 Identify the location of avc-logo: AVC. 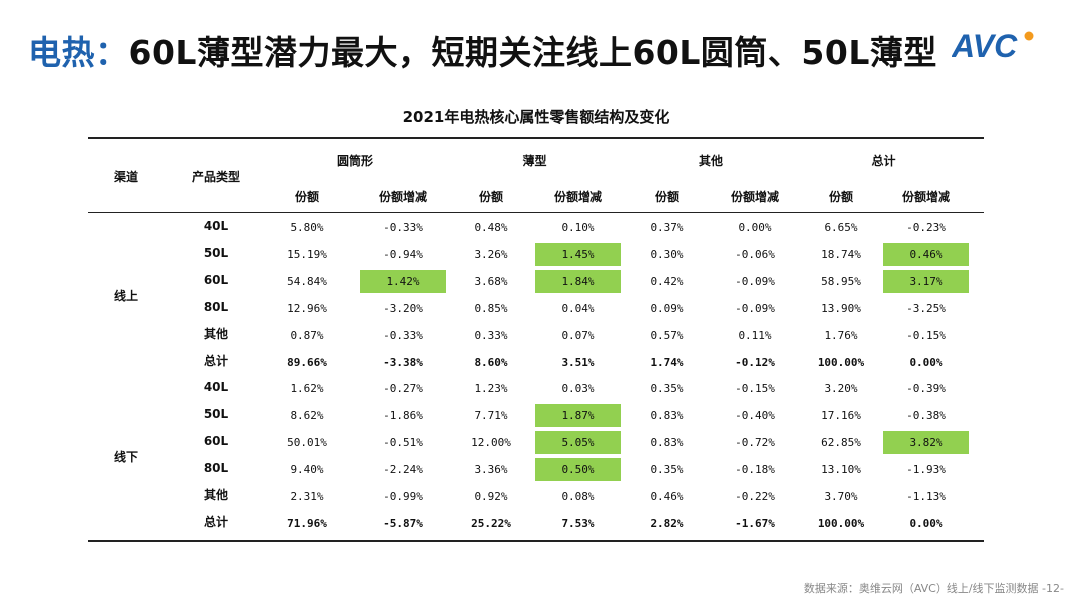
(993, 46).